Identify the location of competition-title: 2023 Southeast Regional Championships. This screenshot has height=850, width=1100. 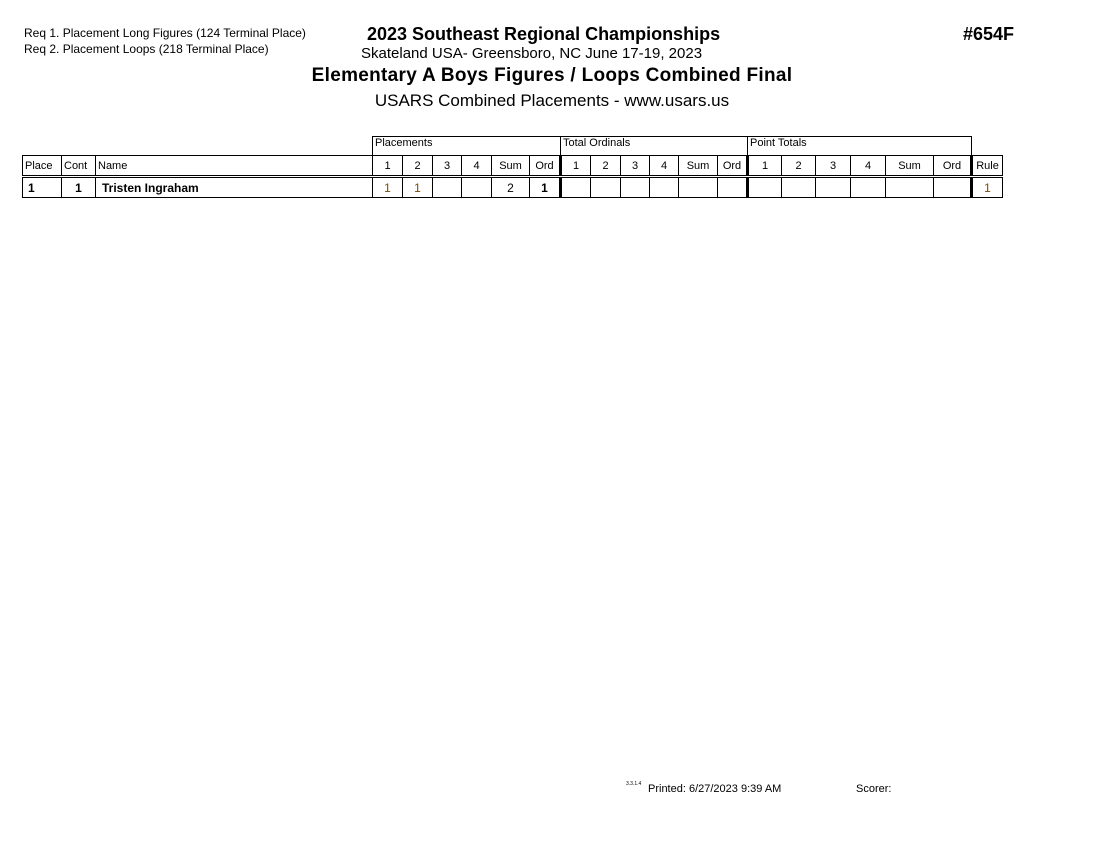
(544, 34).